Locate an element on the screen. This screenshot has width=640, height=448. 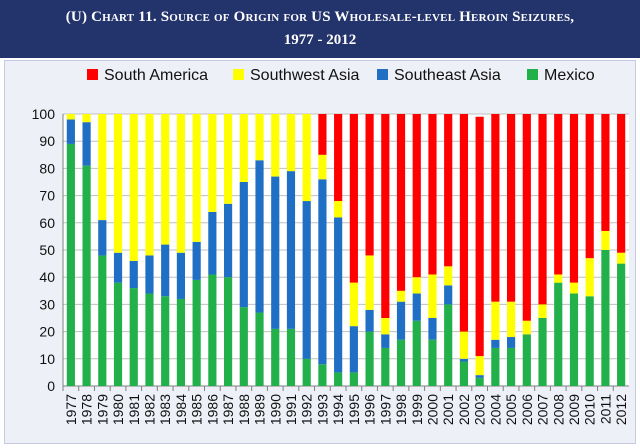
bar-south-america-2009 is located at coordinates (574, 198).